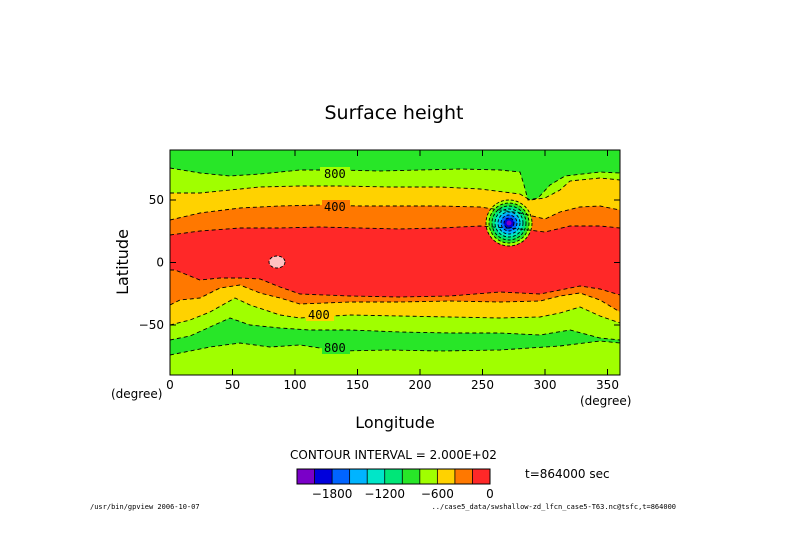 The width and height of the screenshot is (789, 558). What do you see at coordinates (332, 494) in the screenshot?
I see `colorbar-tick-label: −1800` at bounding box center [332, 494].